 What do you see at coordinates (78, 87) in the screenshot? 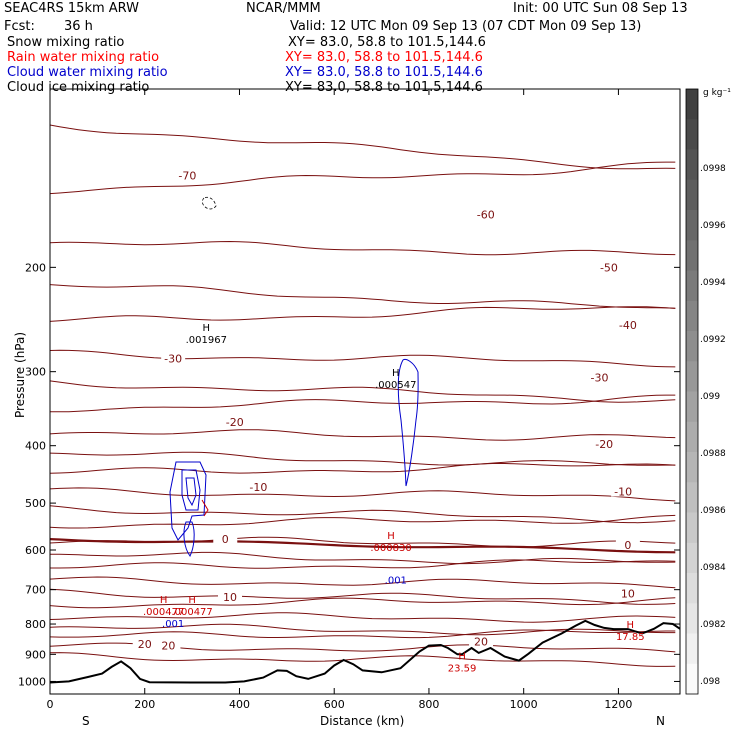
I see `field-cloudice-label: Cloud ice mixing ratio` at bounding box center [78, 87].